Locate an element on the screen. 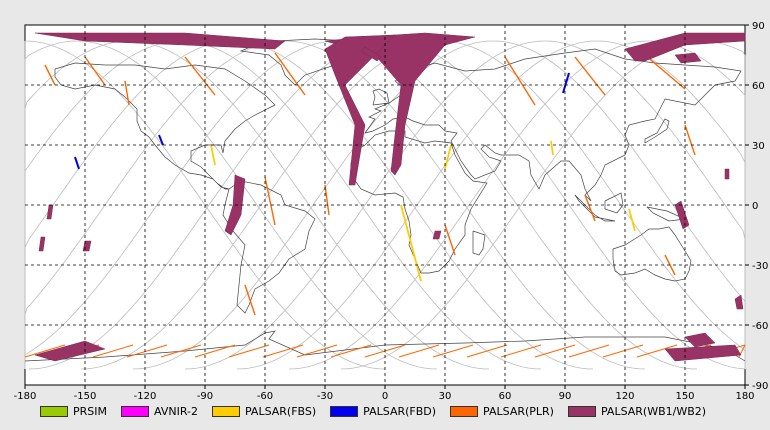  y-tick-label: 30 is located at coordinates (758, 146).